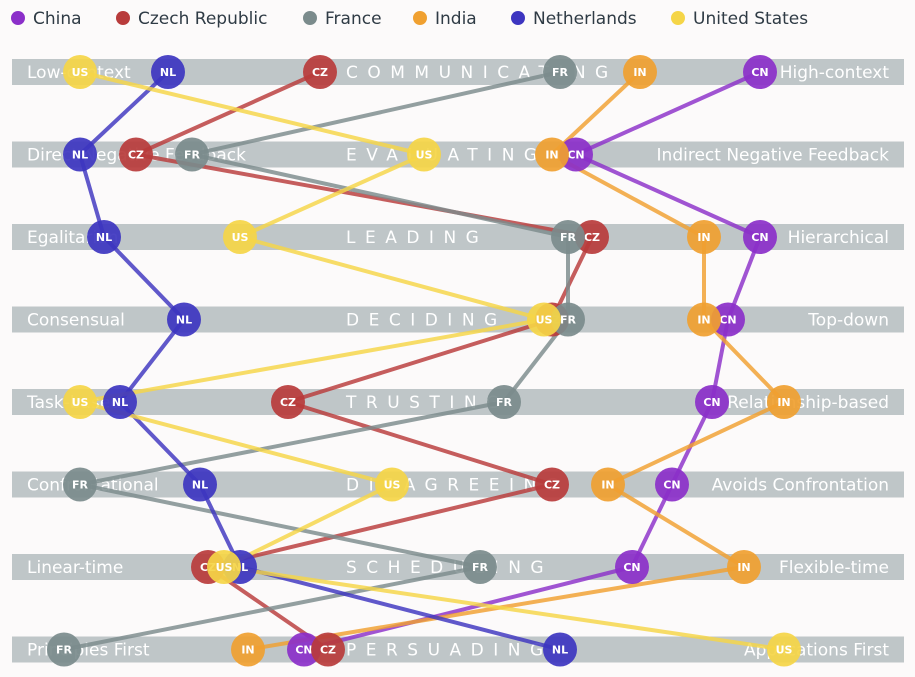 The width and height of the screenshot is (915, 677). Describe the element at coordinates (342, 19) in the screenshot. I see `legend-item-france: France` at that location.